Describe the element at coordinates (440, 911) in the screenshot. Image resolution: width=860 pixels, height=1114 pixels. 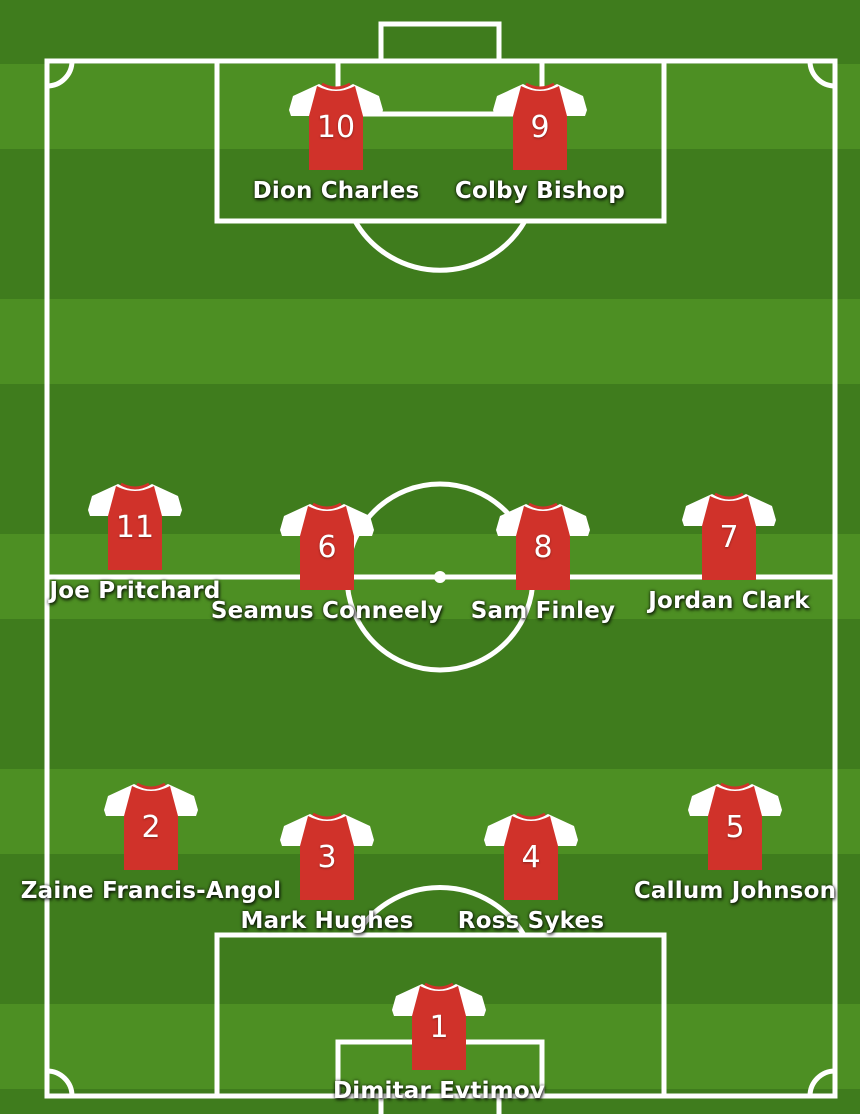
I see `bottom-penalty-arc` at that location.